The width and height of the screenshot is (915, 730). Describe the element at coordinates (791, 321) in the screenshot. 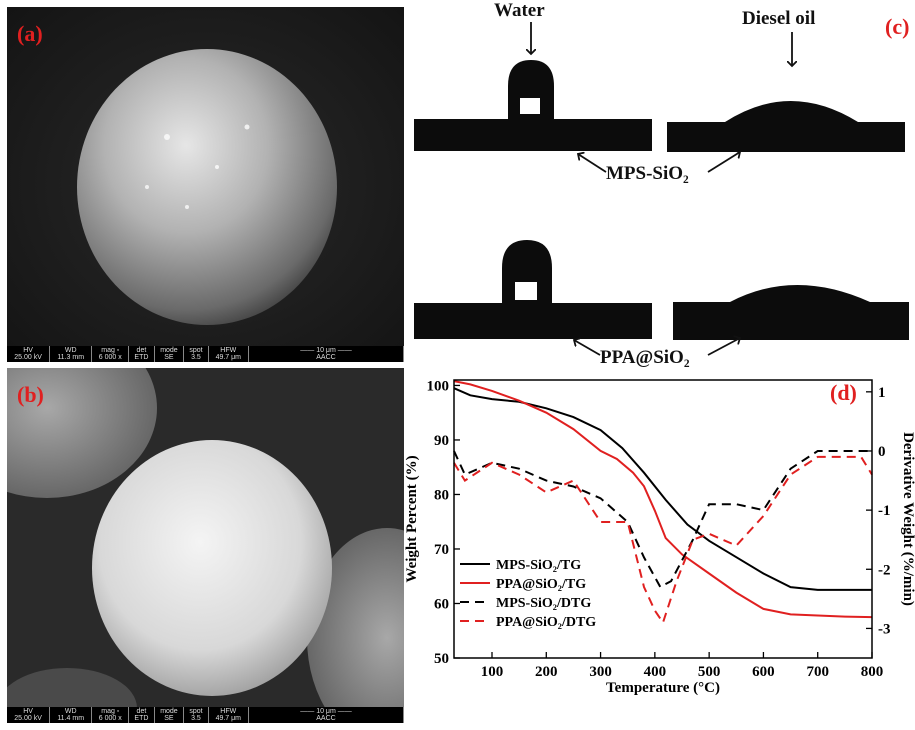

I see `substrate-oil-ppa` at that location.